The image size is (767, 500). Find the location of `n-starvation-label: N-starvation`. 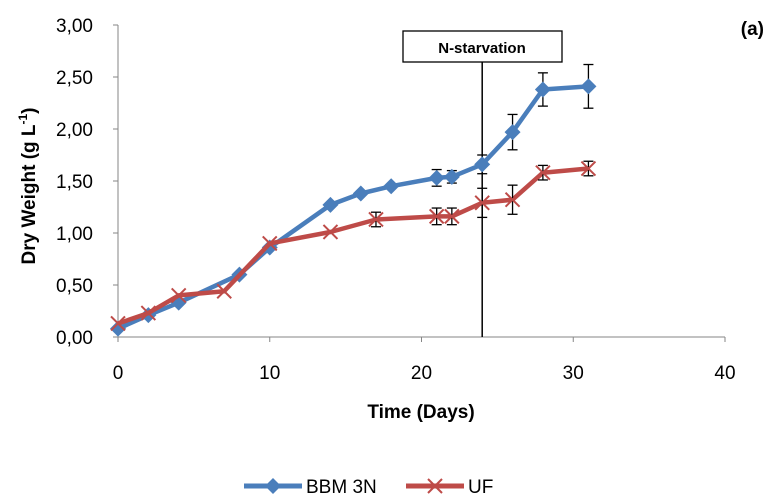

n-starvation-label: N-starvation is located at coordinates (482, 48).